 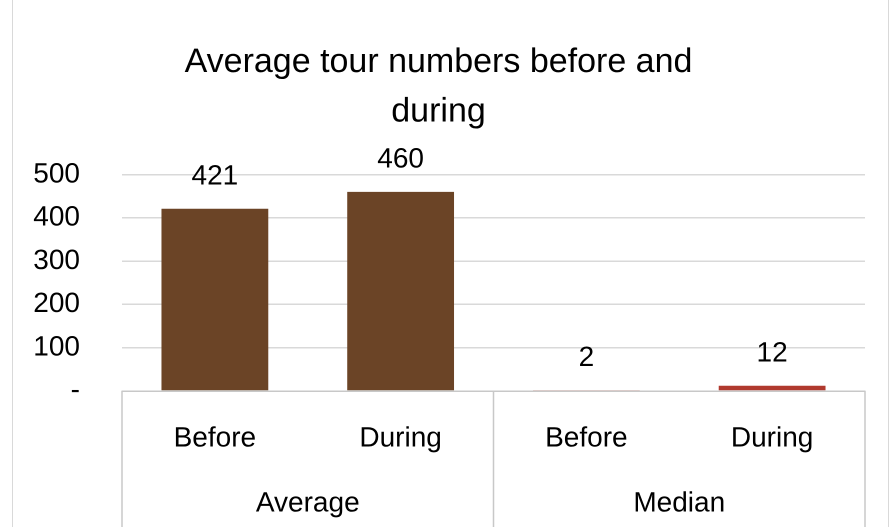 What do you see at coordinates (56, 172) in the screenshot?
I see `y-tick-label: 500` at bounding box center [56, 172].